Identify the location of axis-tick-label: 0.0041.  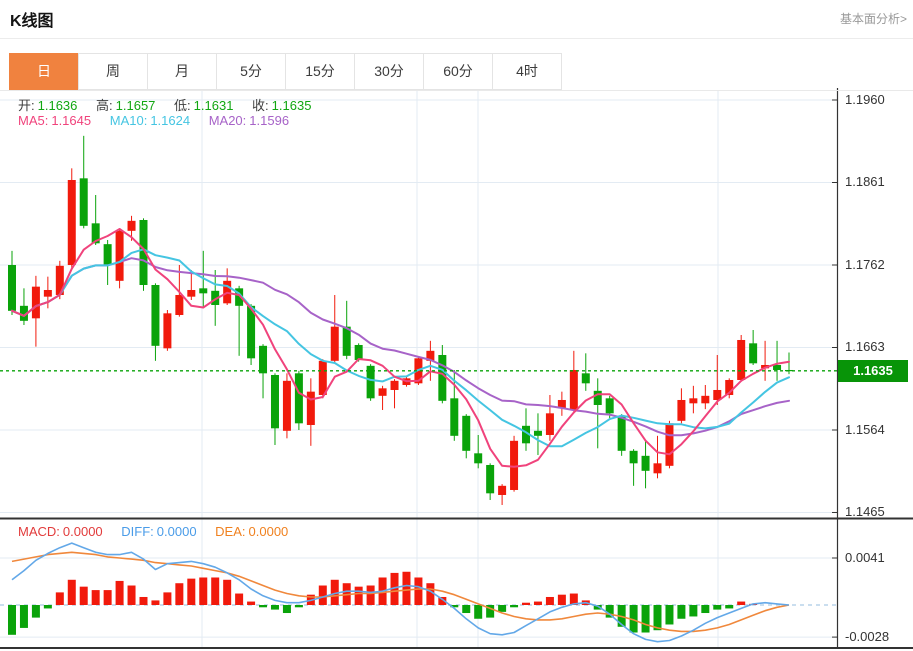
(865, 557).